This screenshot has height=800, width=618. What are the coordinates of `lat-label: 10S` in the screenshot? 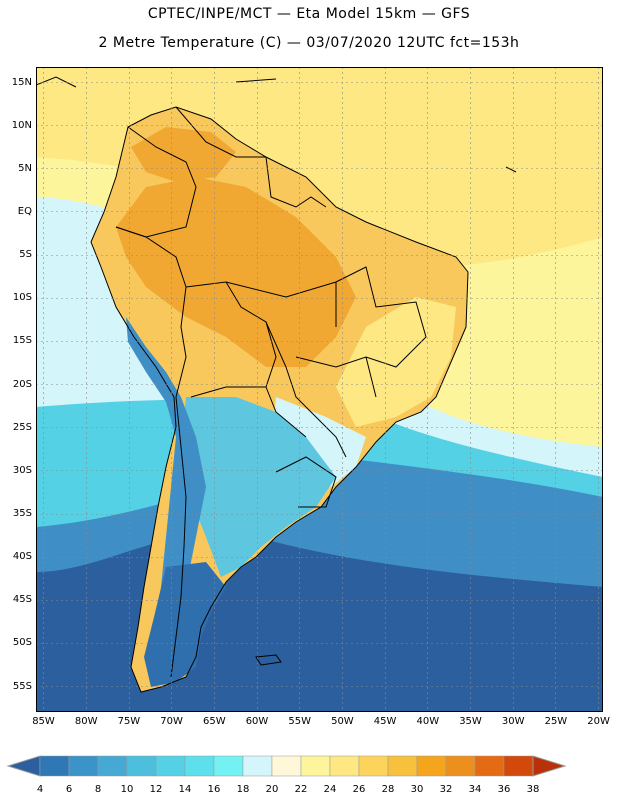 It's located at (22, 298).